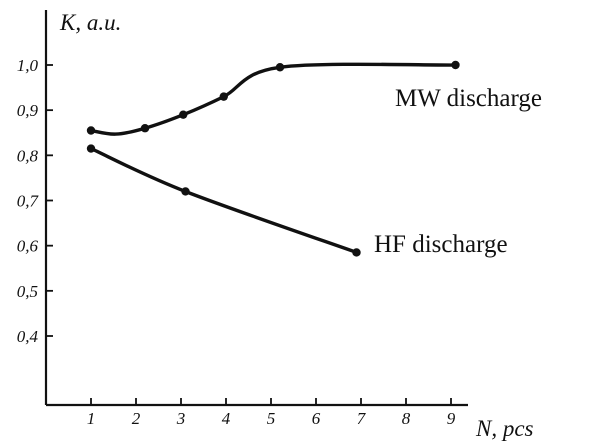  I want to click on x-tick-label: 5, so click(271, 418).